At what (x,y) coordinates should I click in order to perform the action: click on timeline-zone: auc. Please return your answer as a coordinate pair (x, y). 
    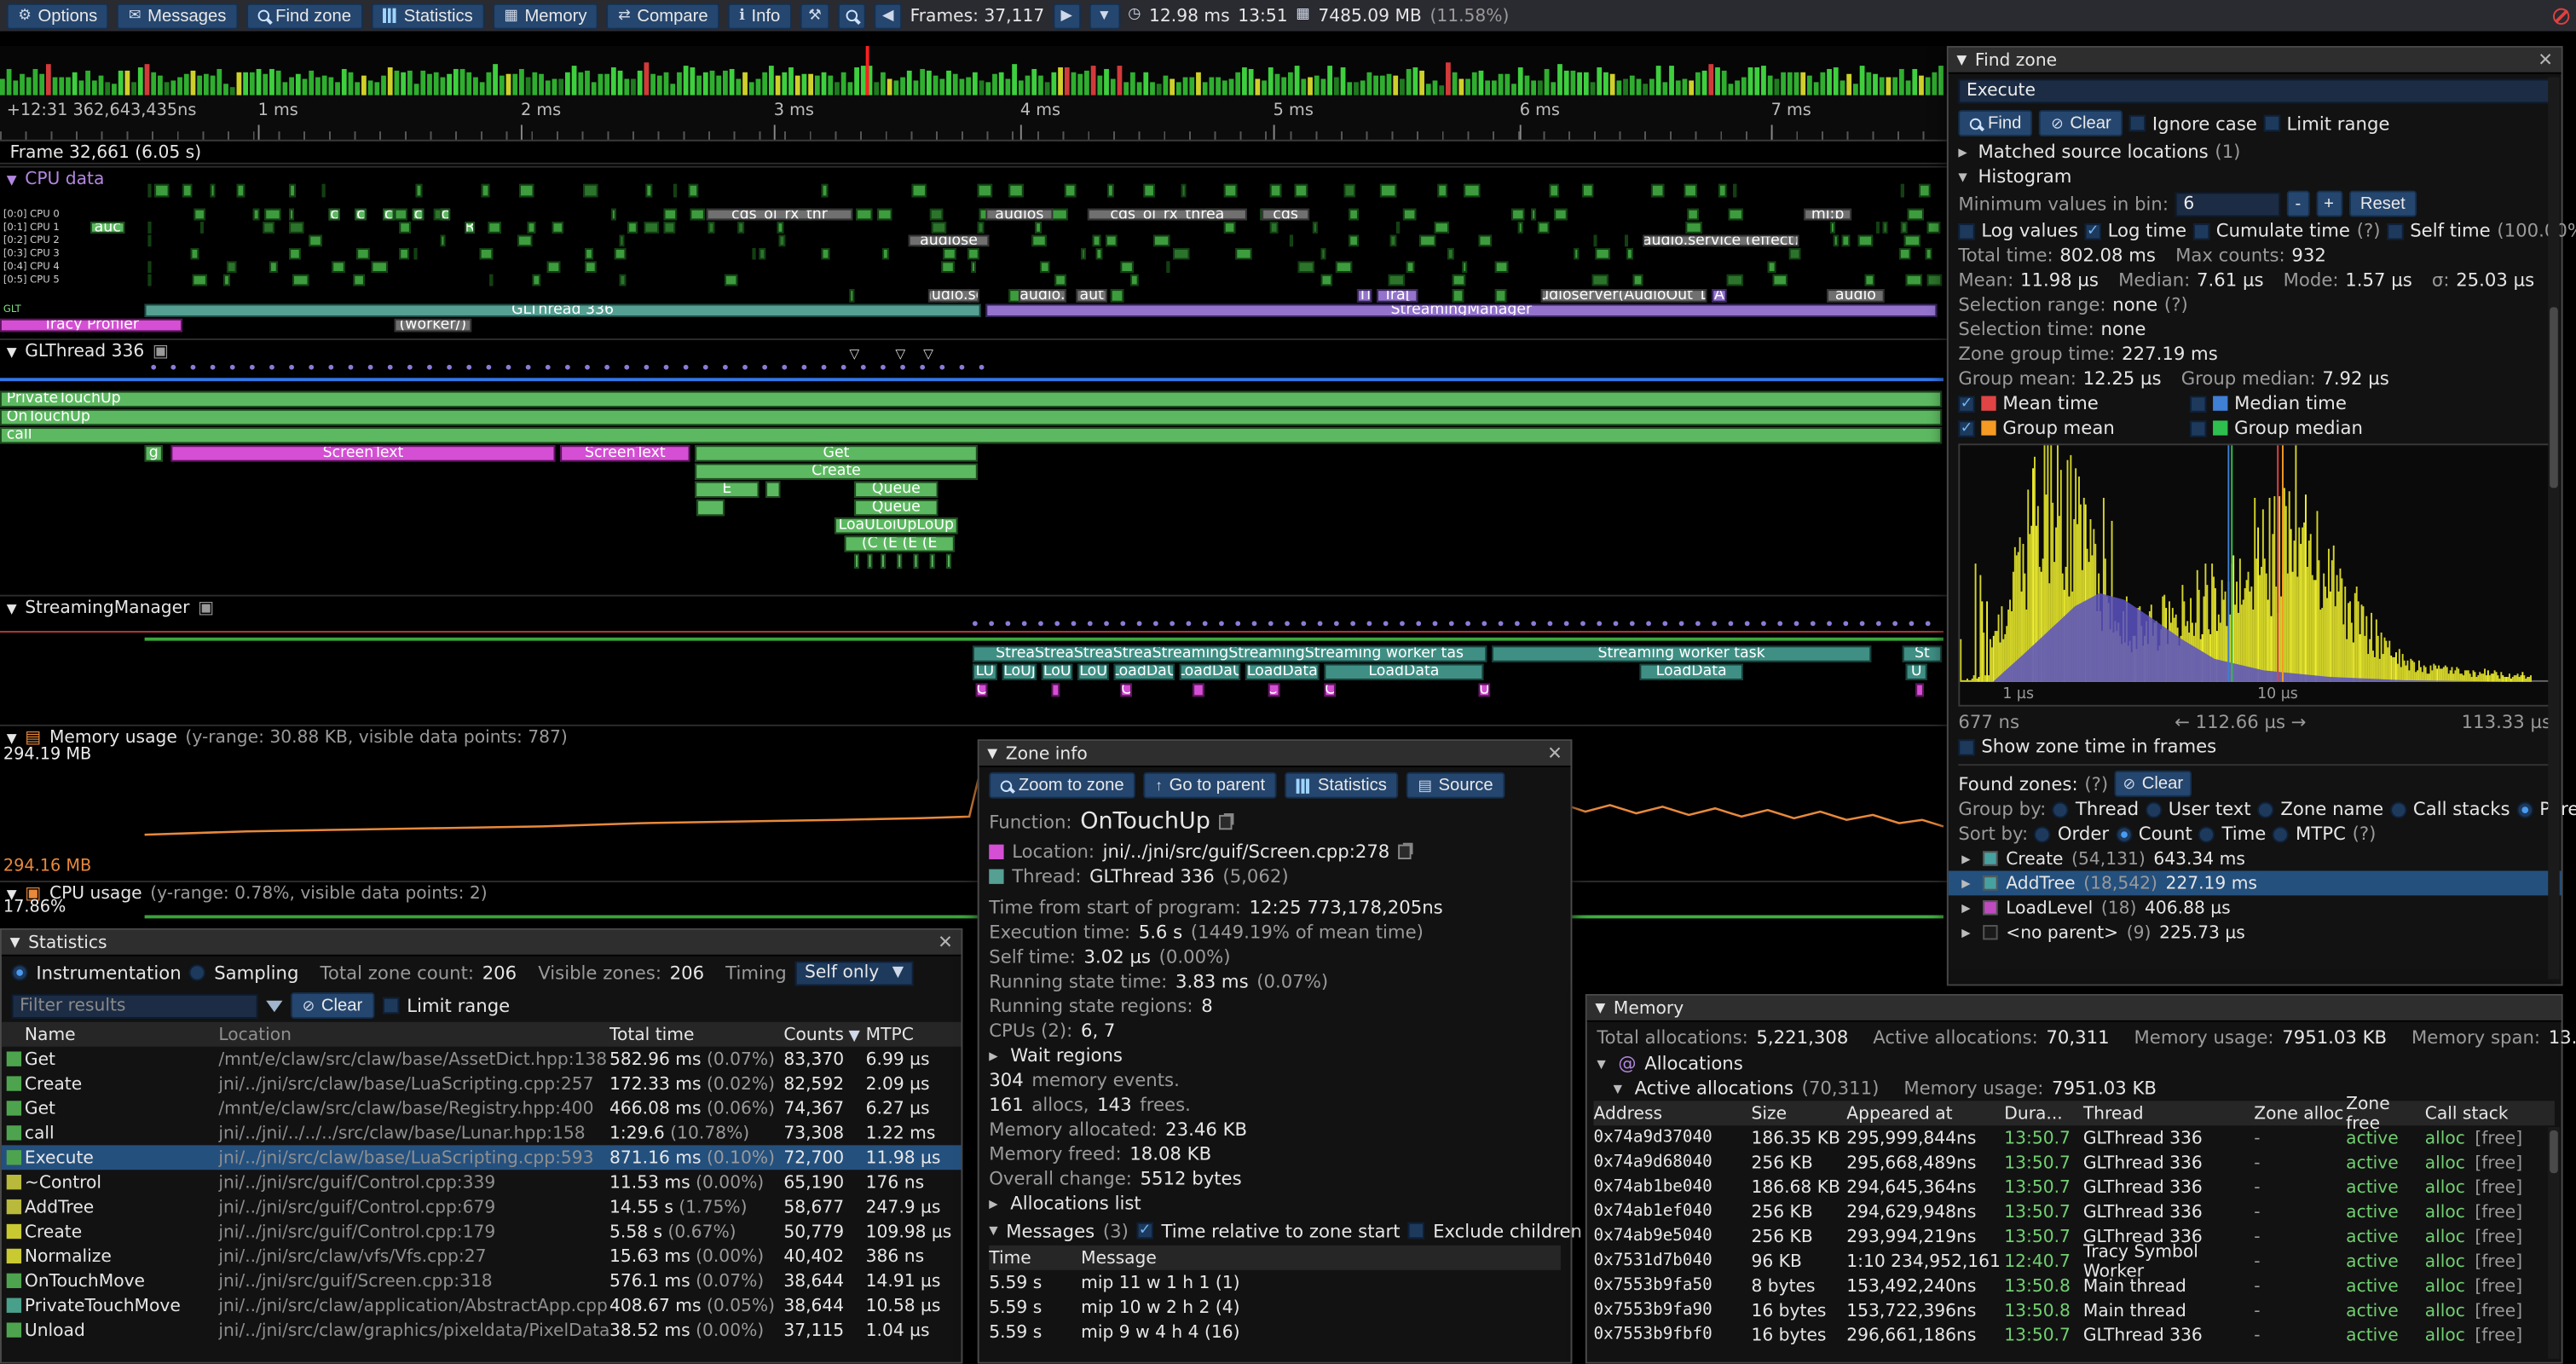
    Looking at the image, I should click on (107, 228).